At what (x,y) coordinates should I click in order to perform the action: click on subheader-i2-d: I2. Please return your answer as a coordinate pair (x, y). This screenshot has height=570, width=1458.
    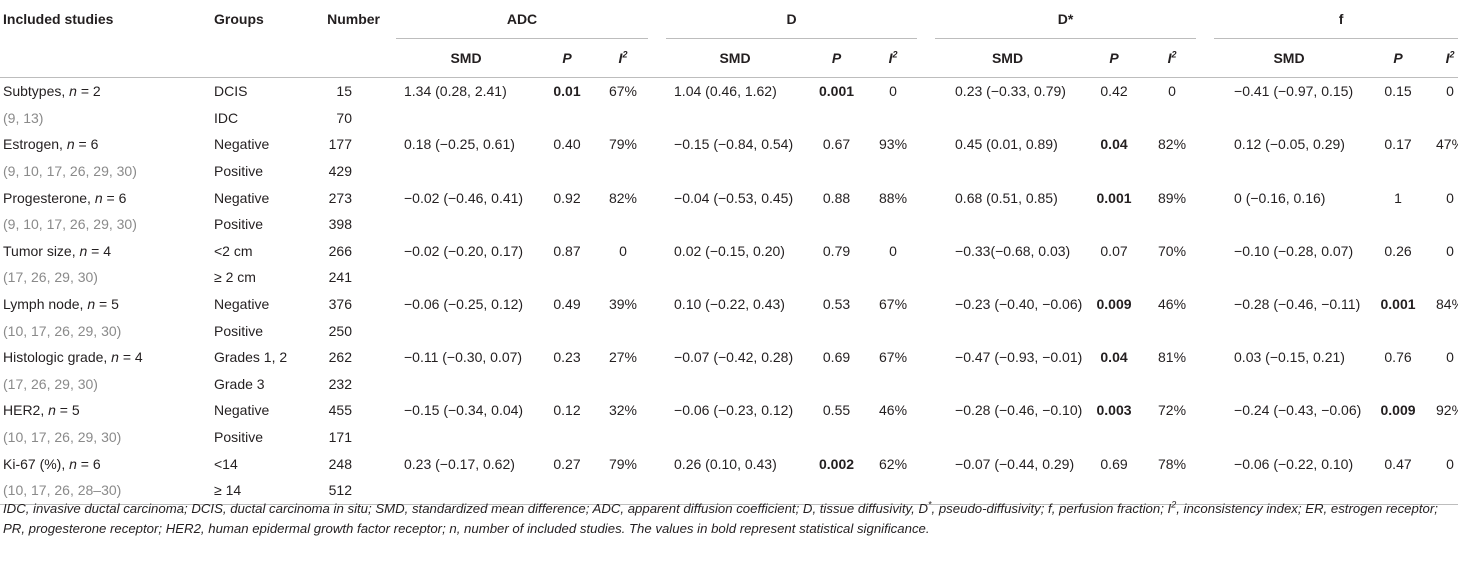
    Looking at the image, I should click on (893, 58).